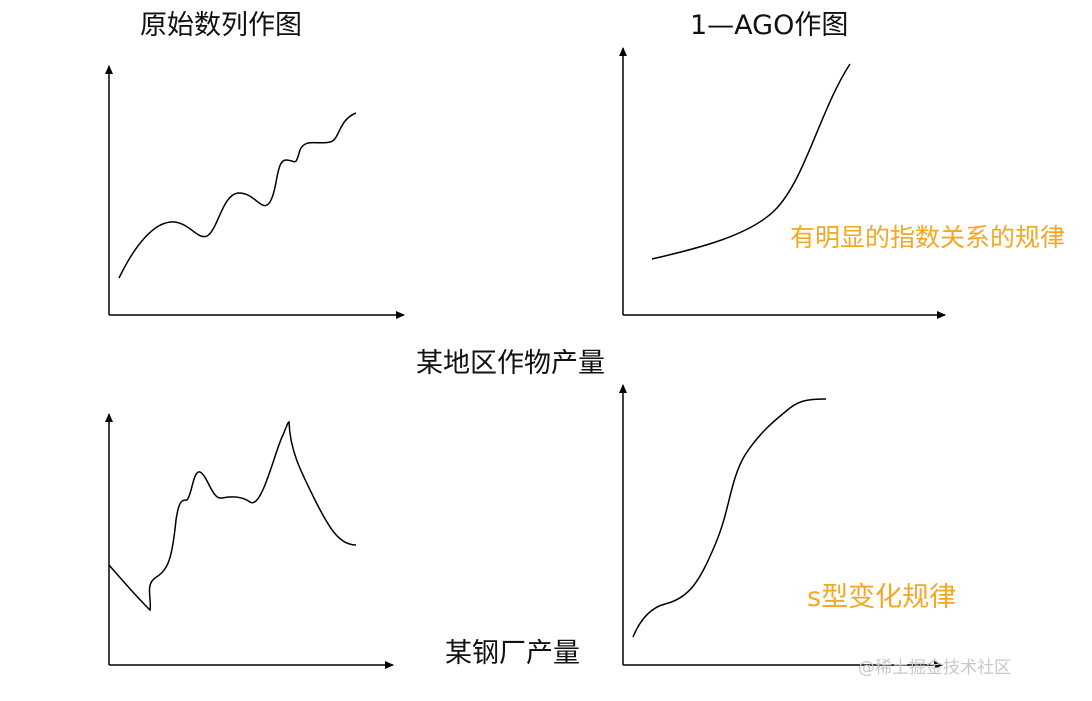 This screenshot has width=1092, height=701. Describe the element at coordinates (729, 518) in the screenshot. I see `s-curve` at that location.